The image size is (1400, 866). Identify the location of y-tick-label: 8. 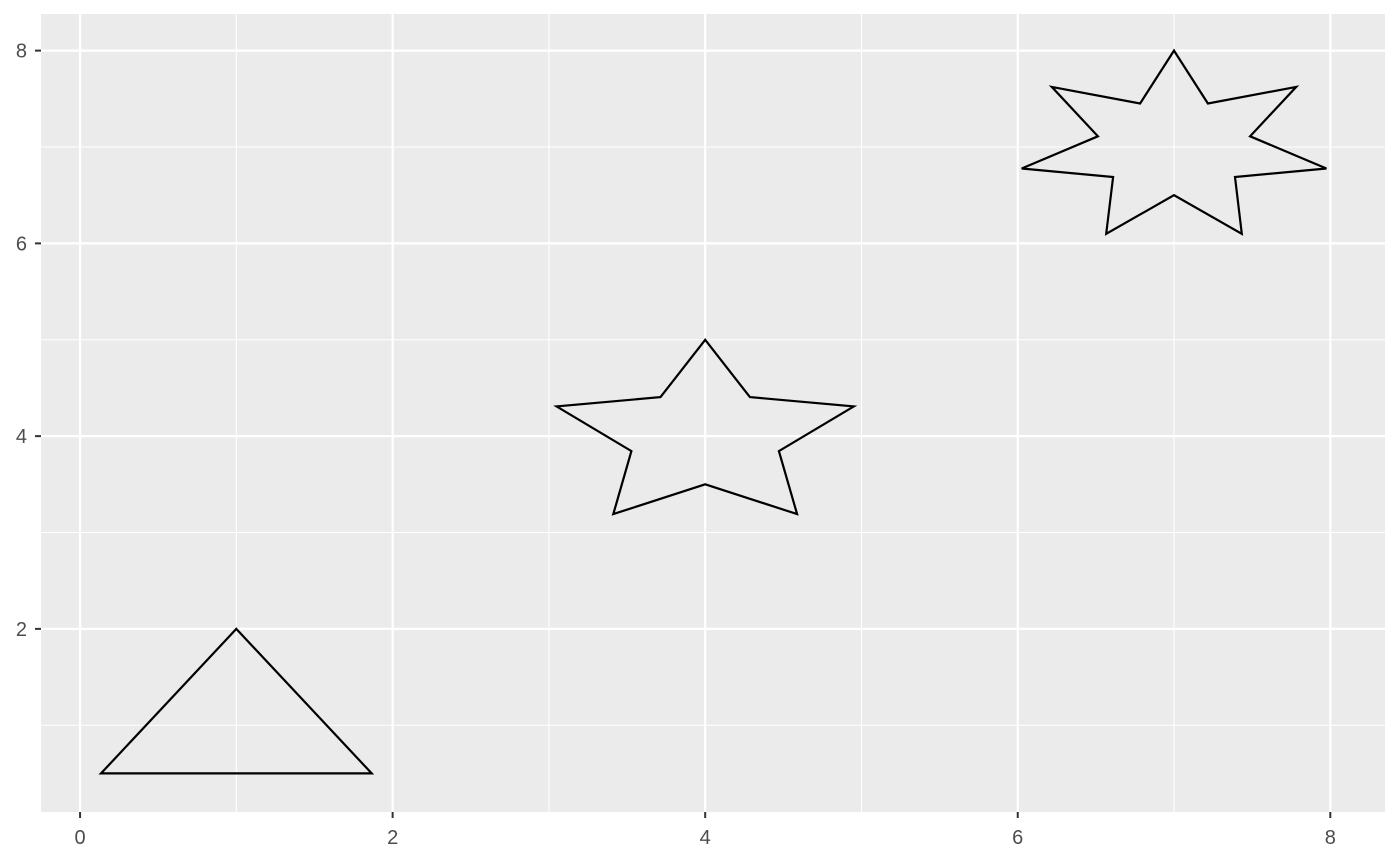
(21, 52).